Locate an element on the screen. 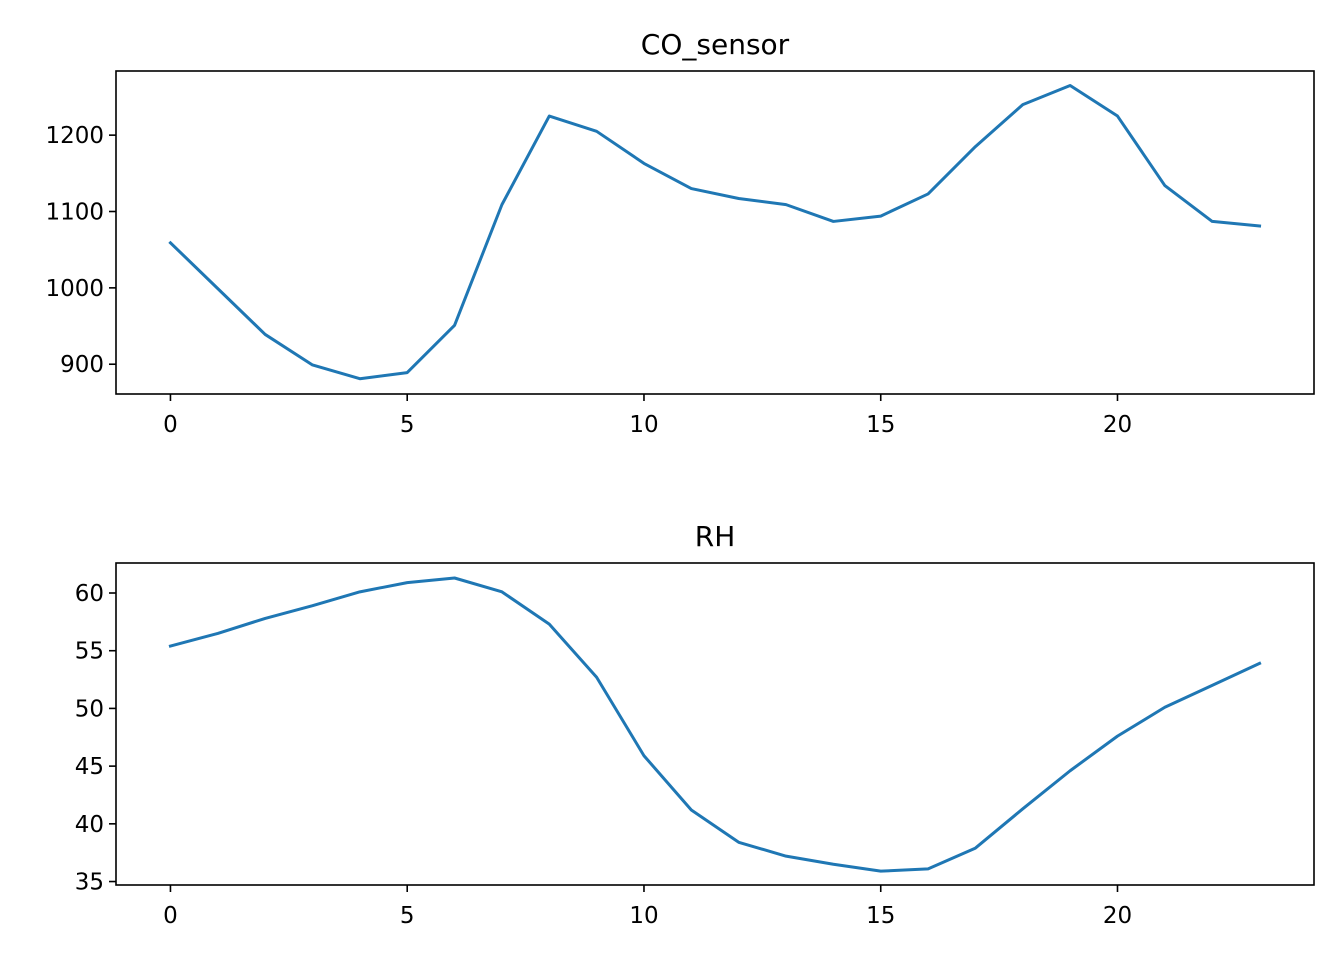 The height and width of the screenshot is (960, 1344). co-sensor-y-tick-label: 1000 is located at coordinates (74, 289).